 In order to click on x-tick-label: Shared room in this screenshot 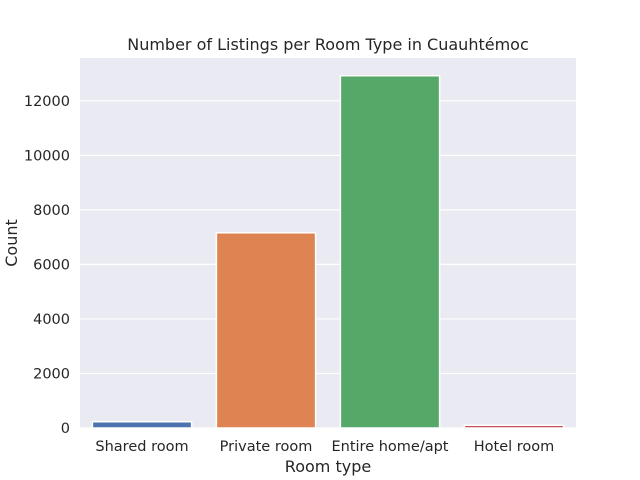, I will do `click(141, 447)`.